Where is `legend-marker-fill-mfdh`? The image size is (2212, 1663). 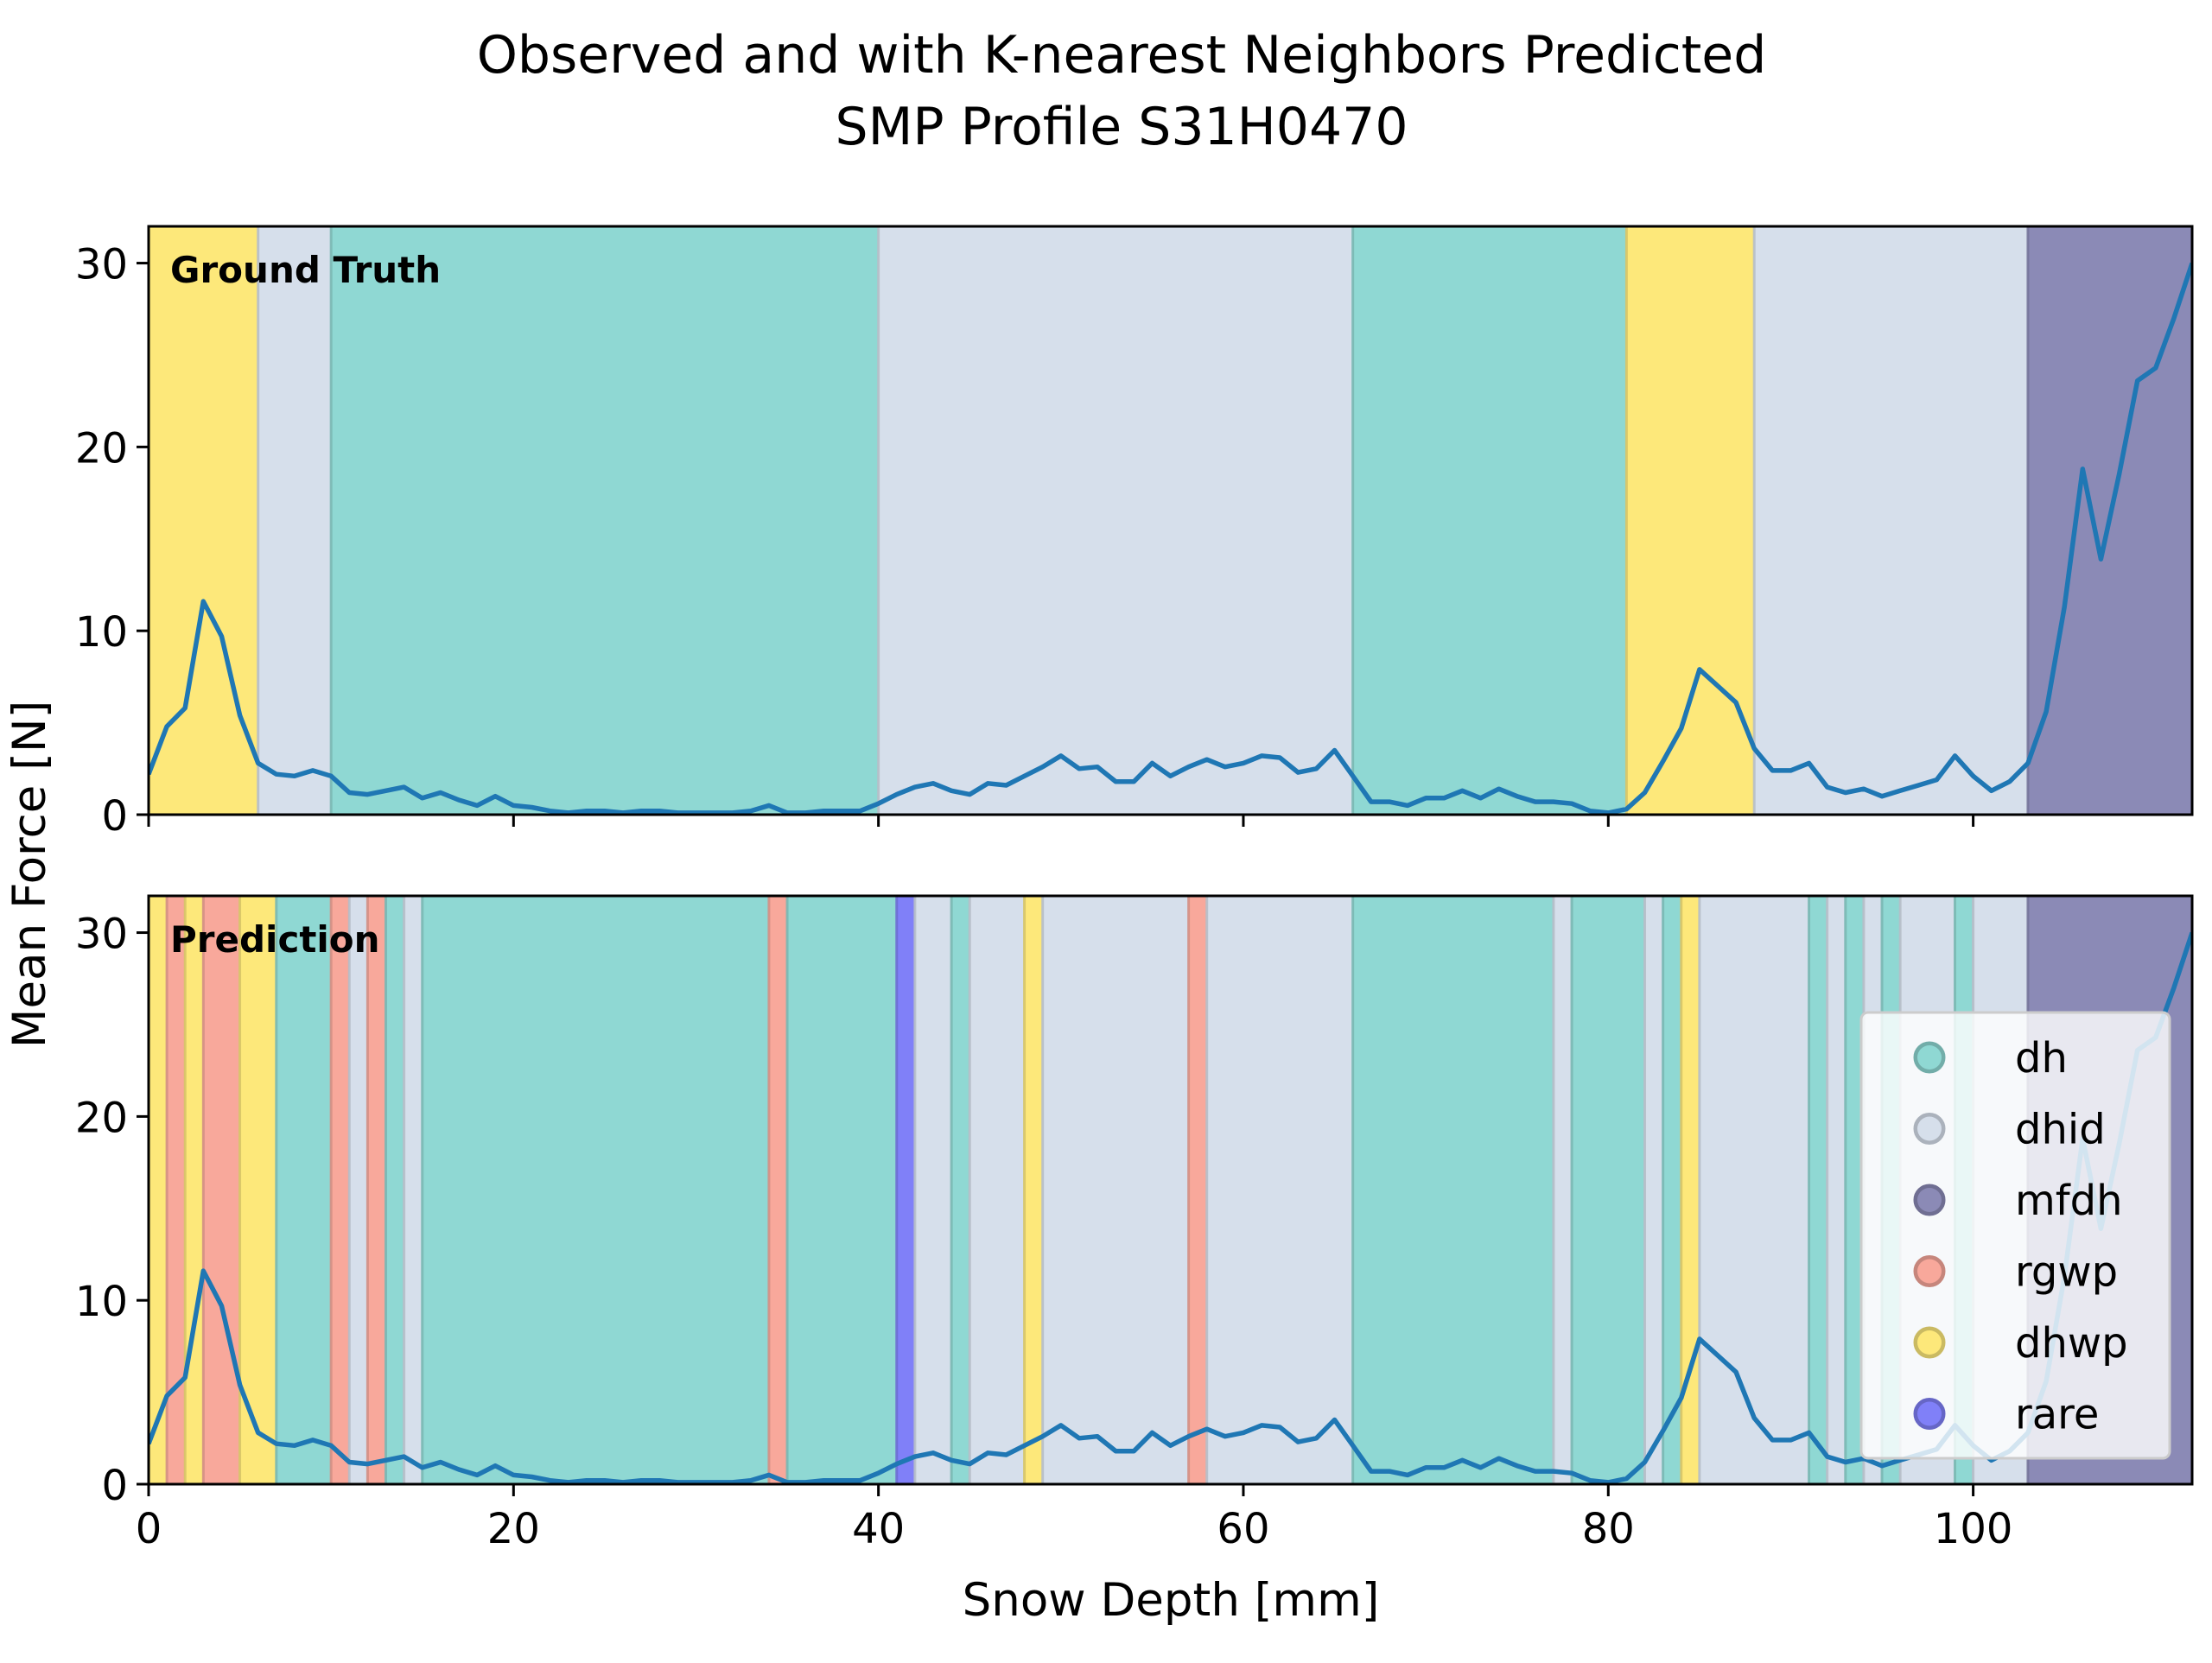
legend-marker-fill-mfdh is located at coordinates (1929, 1200).